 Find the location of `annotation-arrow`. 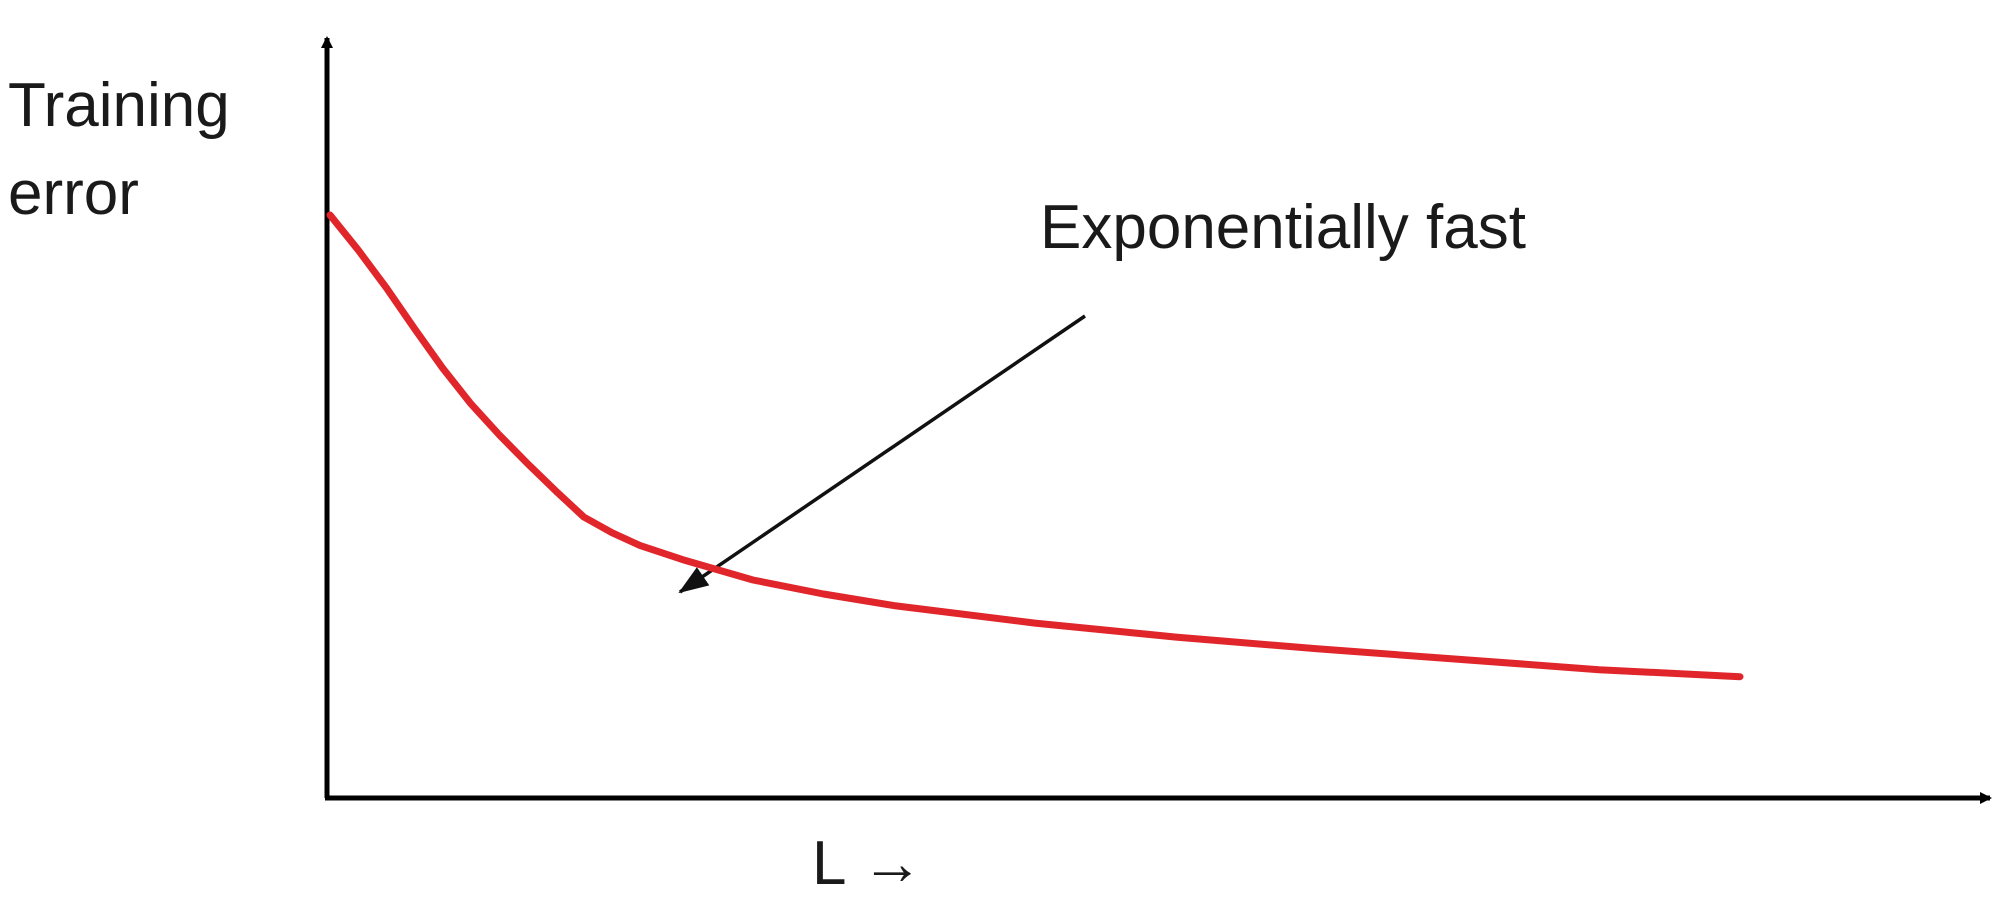

annotation-arrow is located at coordinates (882, 454).